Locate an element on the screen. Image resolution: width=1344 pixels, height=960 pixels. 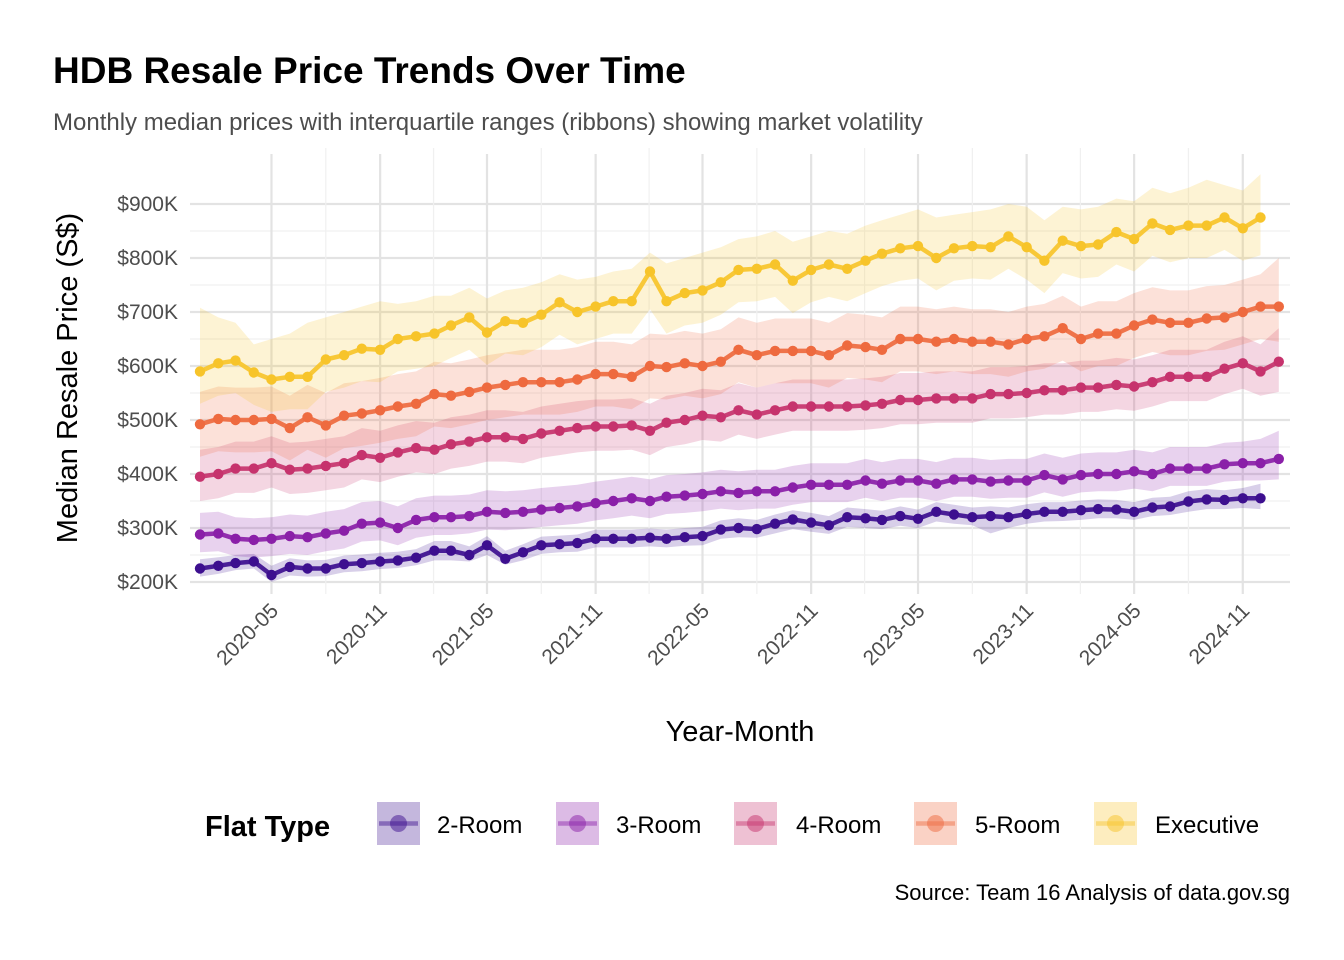
x-tick-label: 2022-11 is located at coordinates (788, 634).